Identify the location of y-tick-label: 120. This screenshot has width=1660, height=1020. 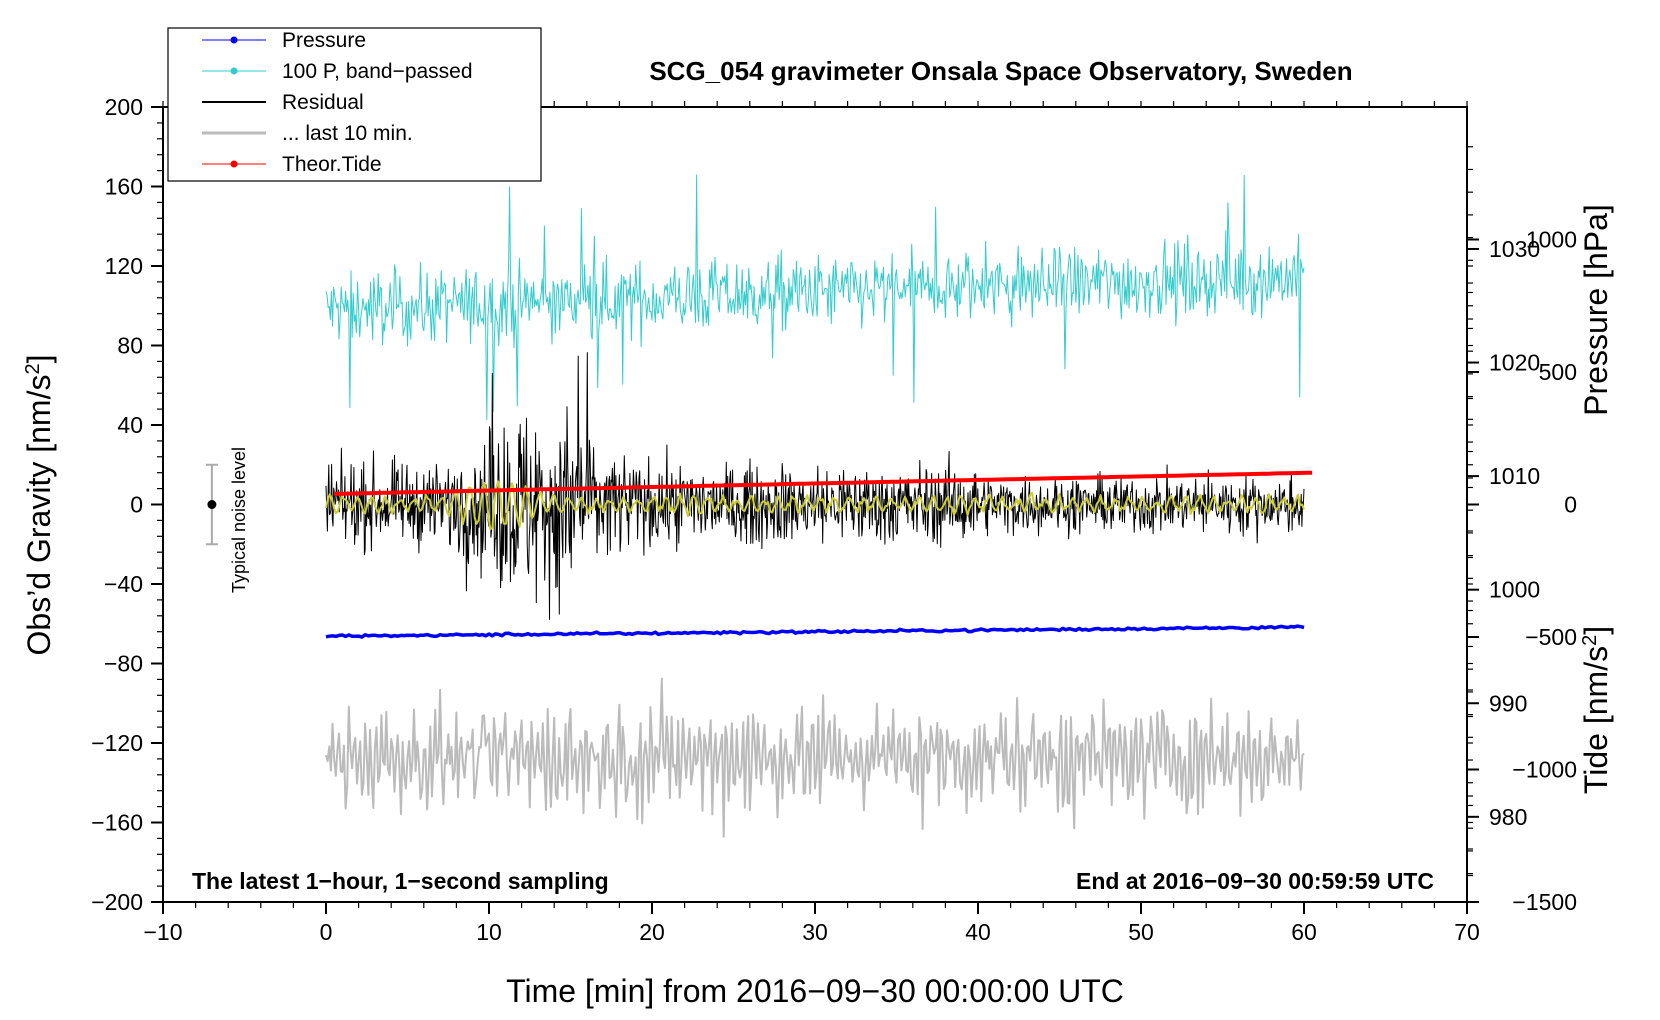
(124, 266).